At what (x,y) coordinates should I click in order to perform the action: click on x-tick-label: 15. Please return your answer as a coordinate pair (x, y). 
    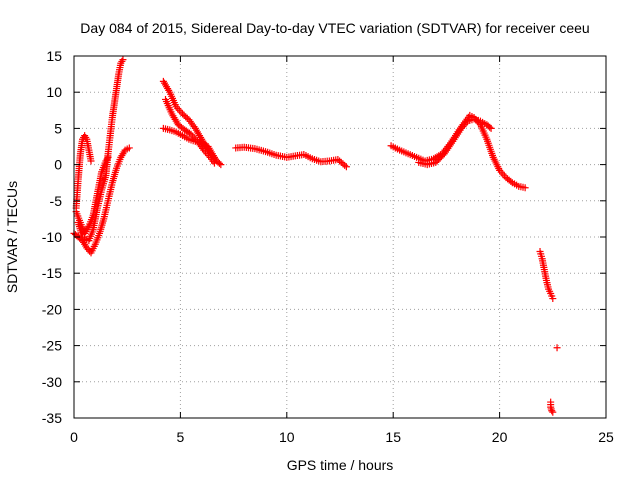
    Looking at the image, I should click on (393, 437).